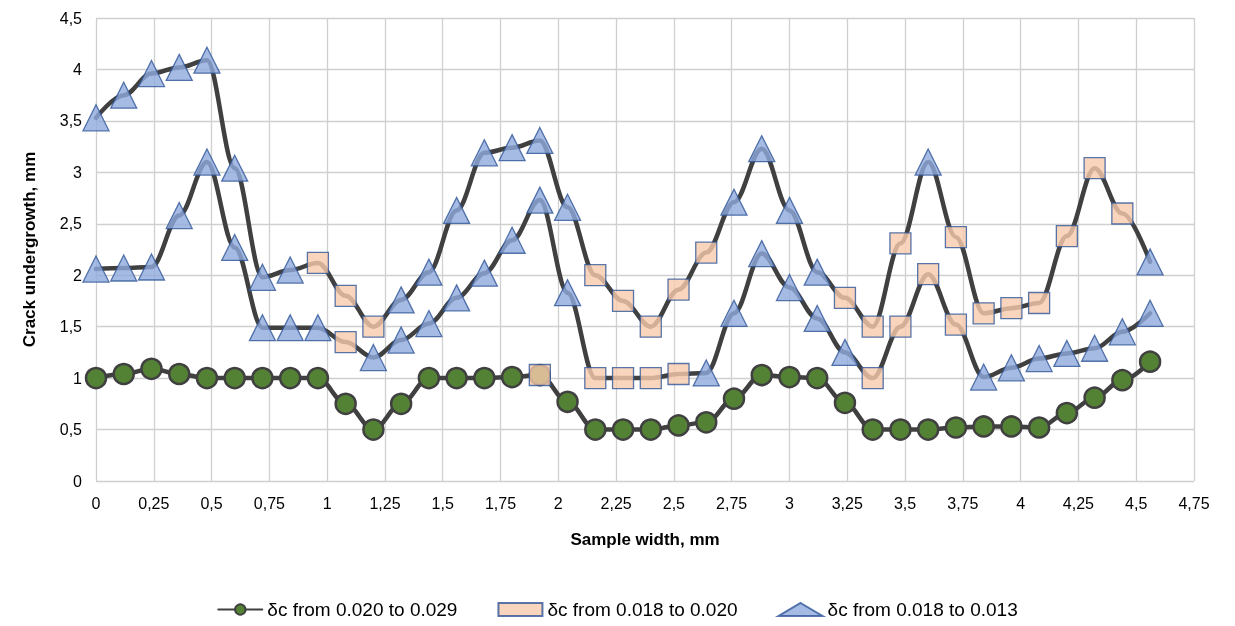  What do you see at coordinates (71, 327) in the screenshot?
I see `y-tick-label: 1,5` at bounding box center [71, 327].